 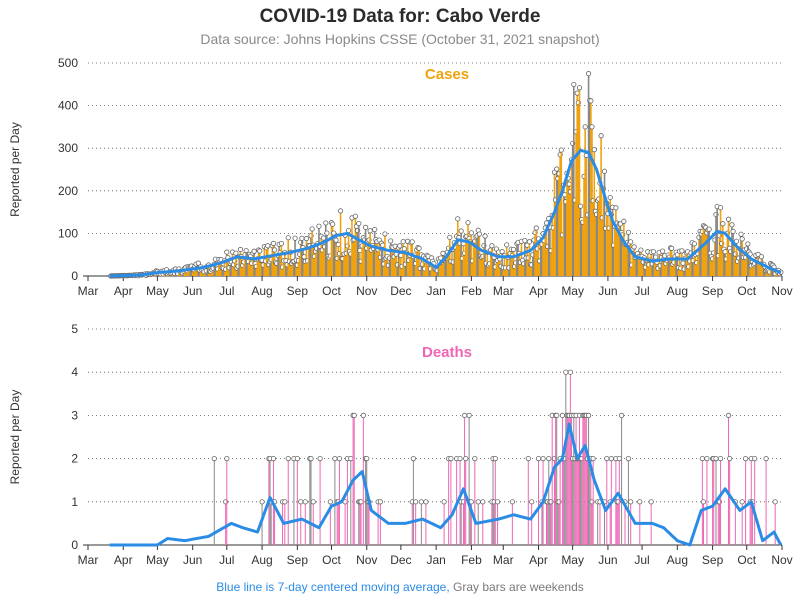 I want to click on y-tick-label: 500, so click(x=68, y=63).